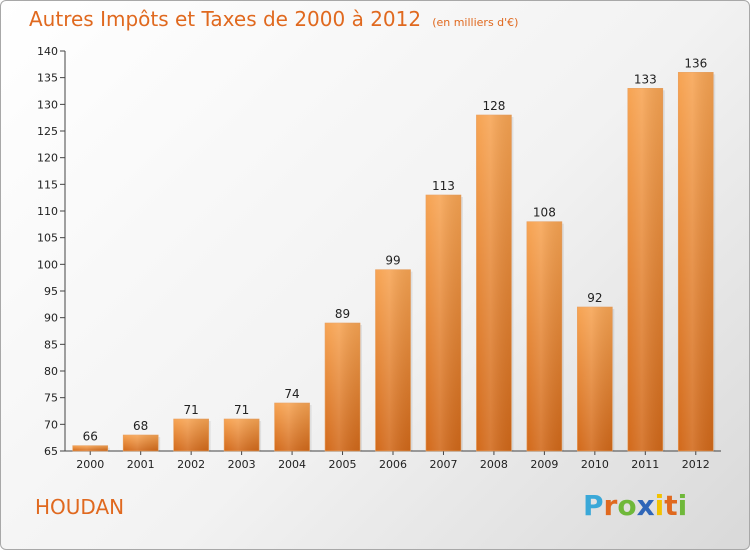  What do you see at coordinates (47, 131) in the screenshot?
I see `y-tick-label: 125` at bounding box center [47, 131].